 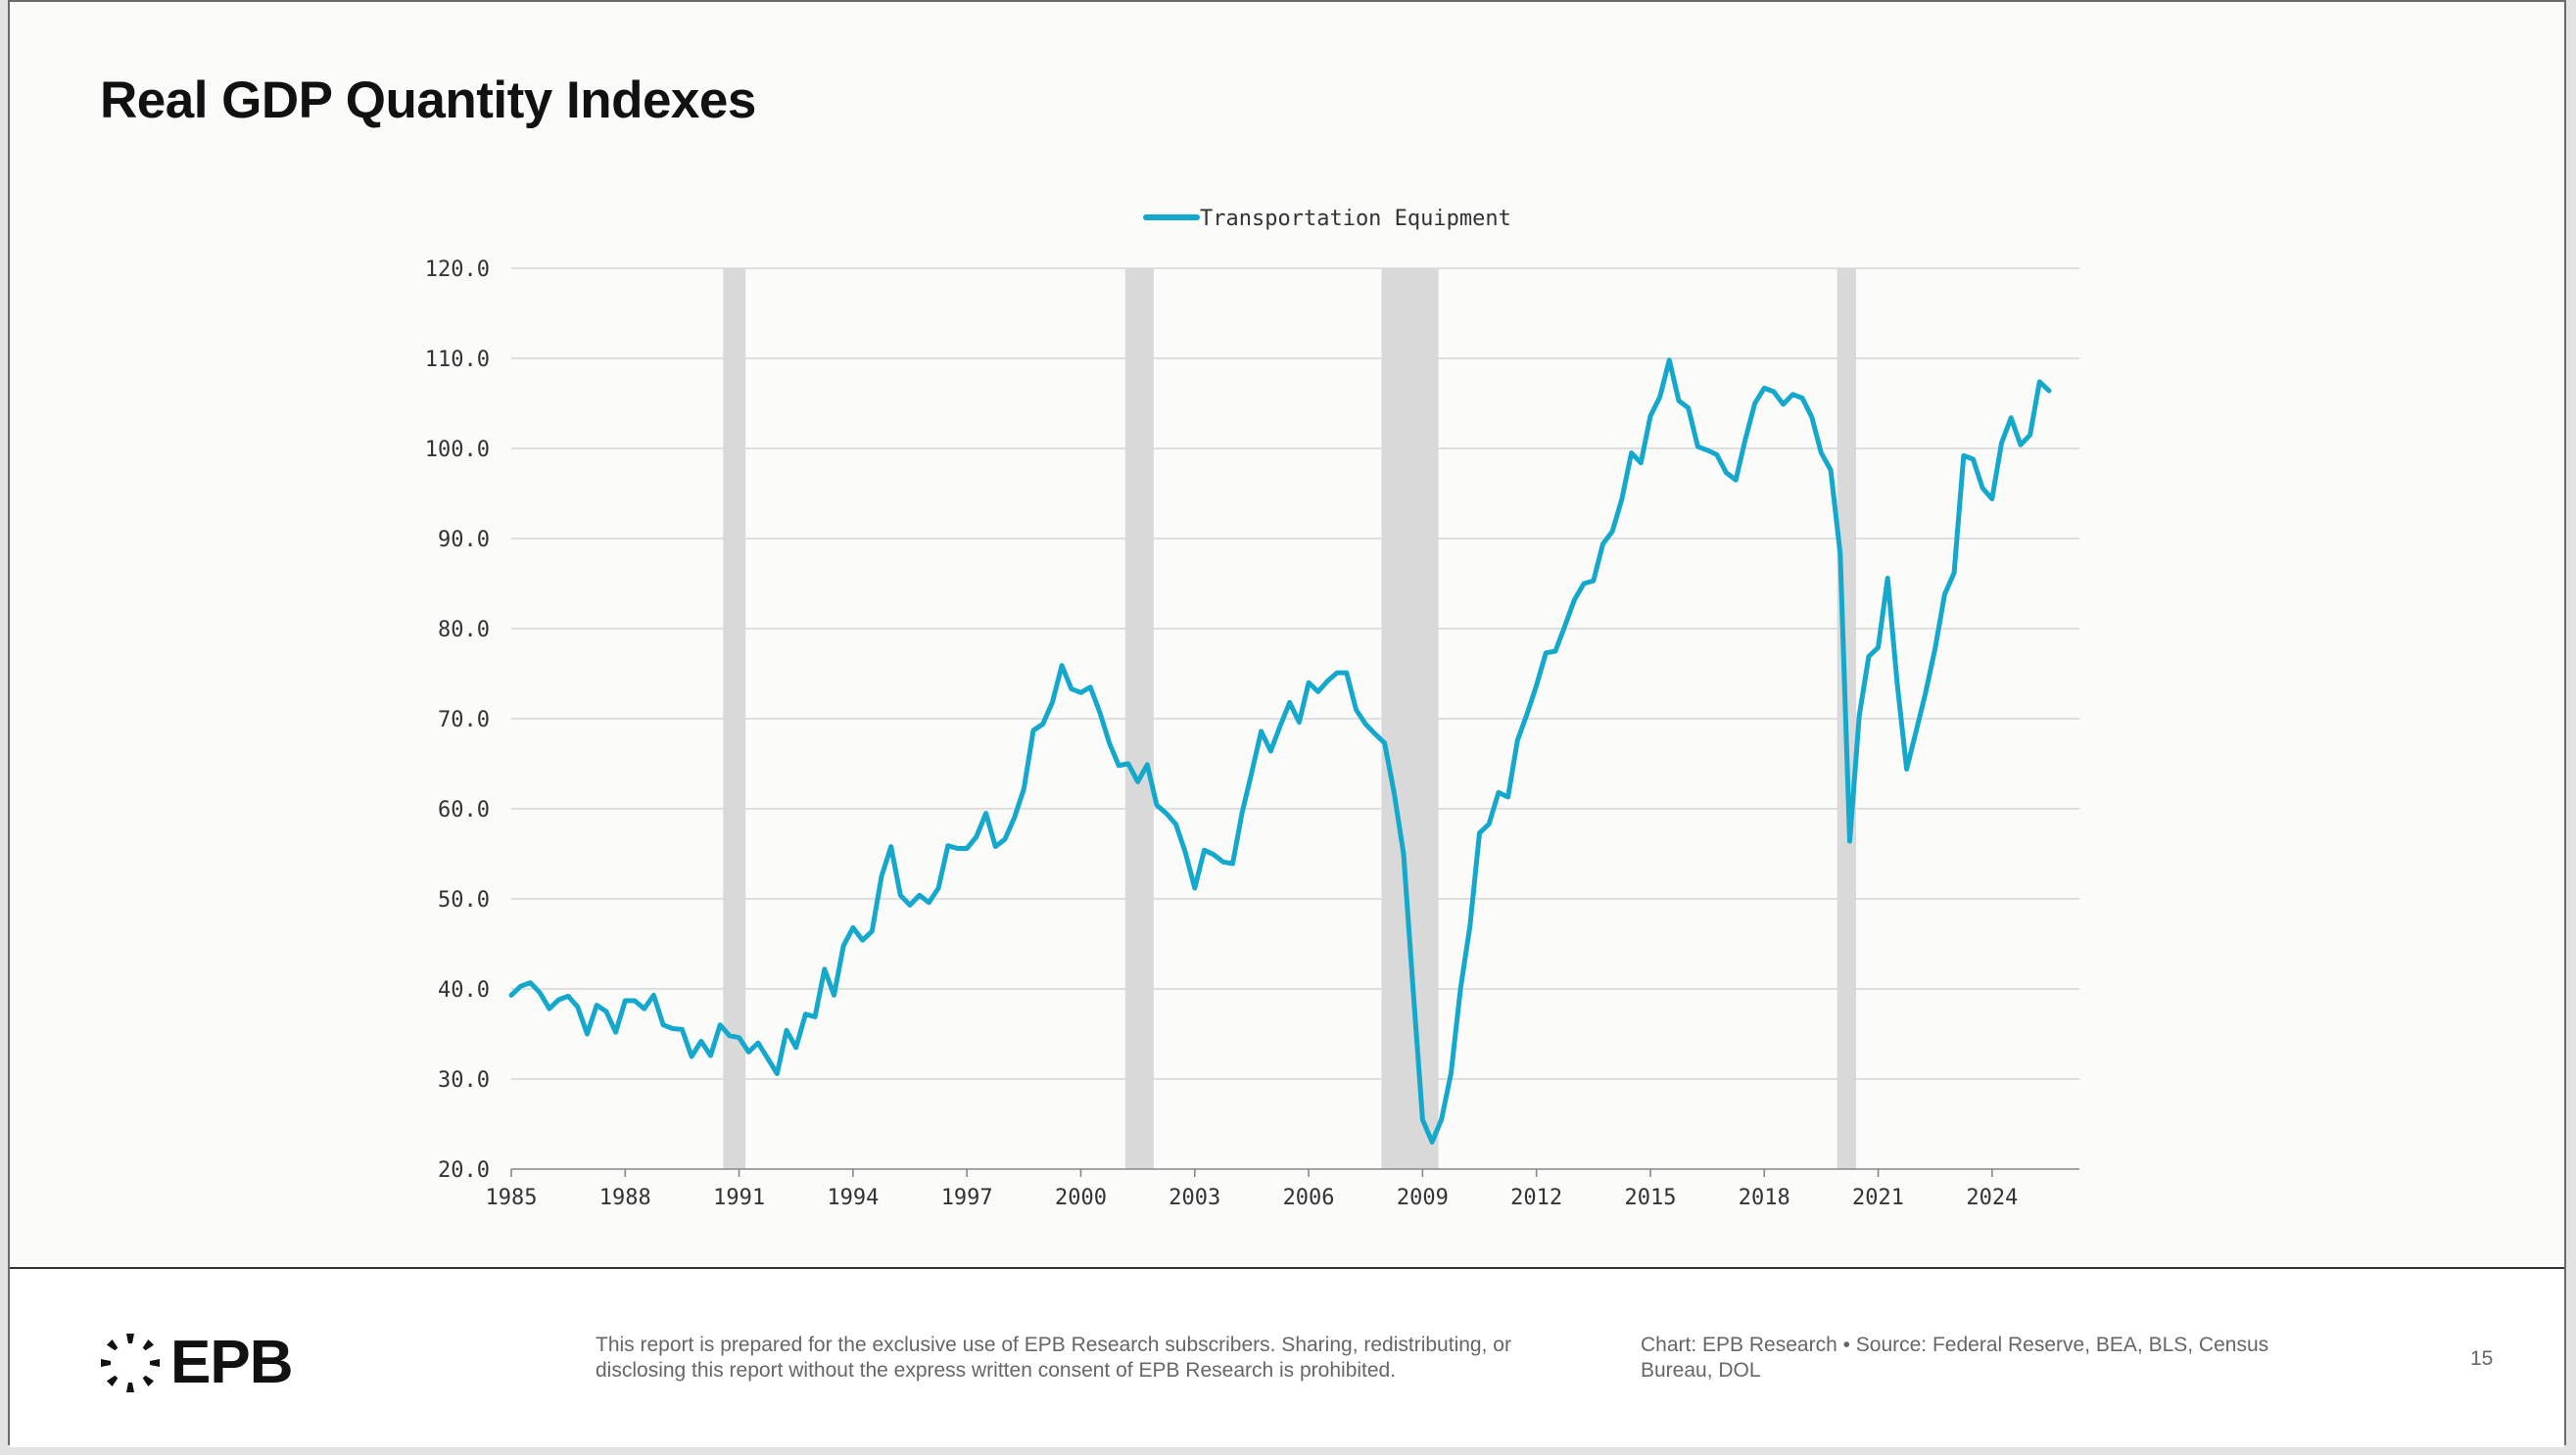 What do you see at coordinates (1764, 1198) in the screenshot?
I see `x-tick-label: 2018` at bounding box center [1764, 1198].